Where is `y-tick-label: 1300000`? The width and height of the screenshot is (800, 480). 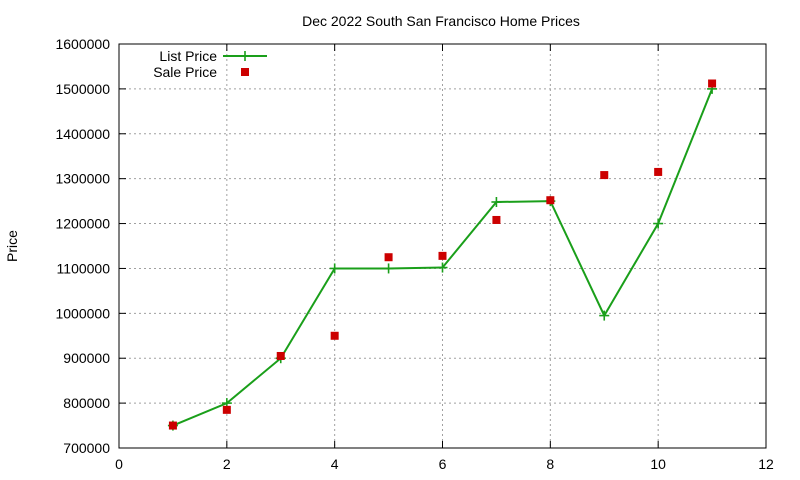
y-tick-label: 1300000 is located at coordinates (82, 179).